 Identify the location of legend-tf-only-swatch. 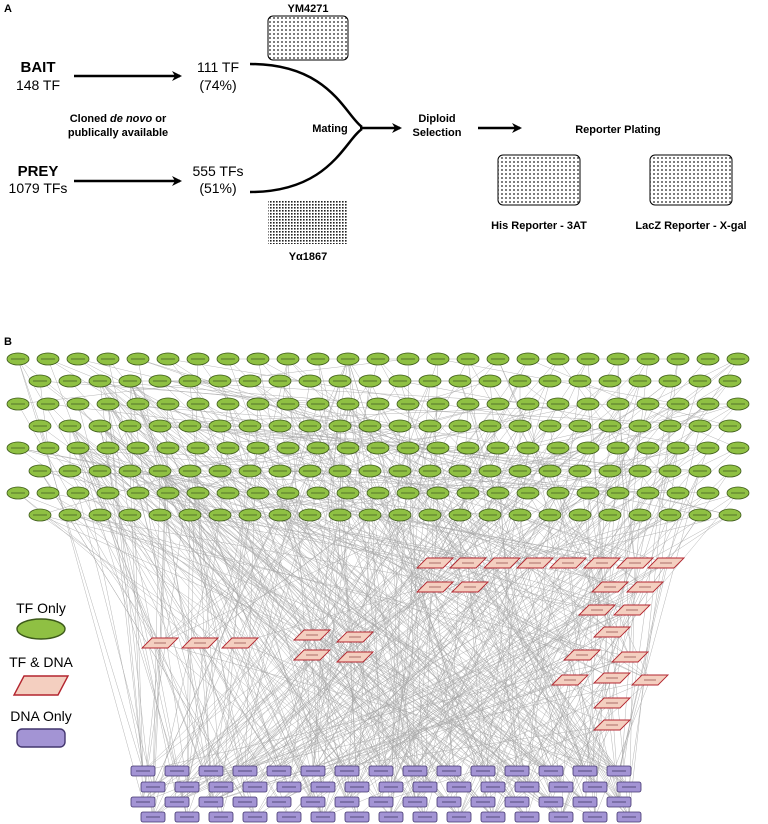
(41, 629).